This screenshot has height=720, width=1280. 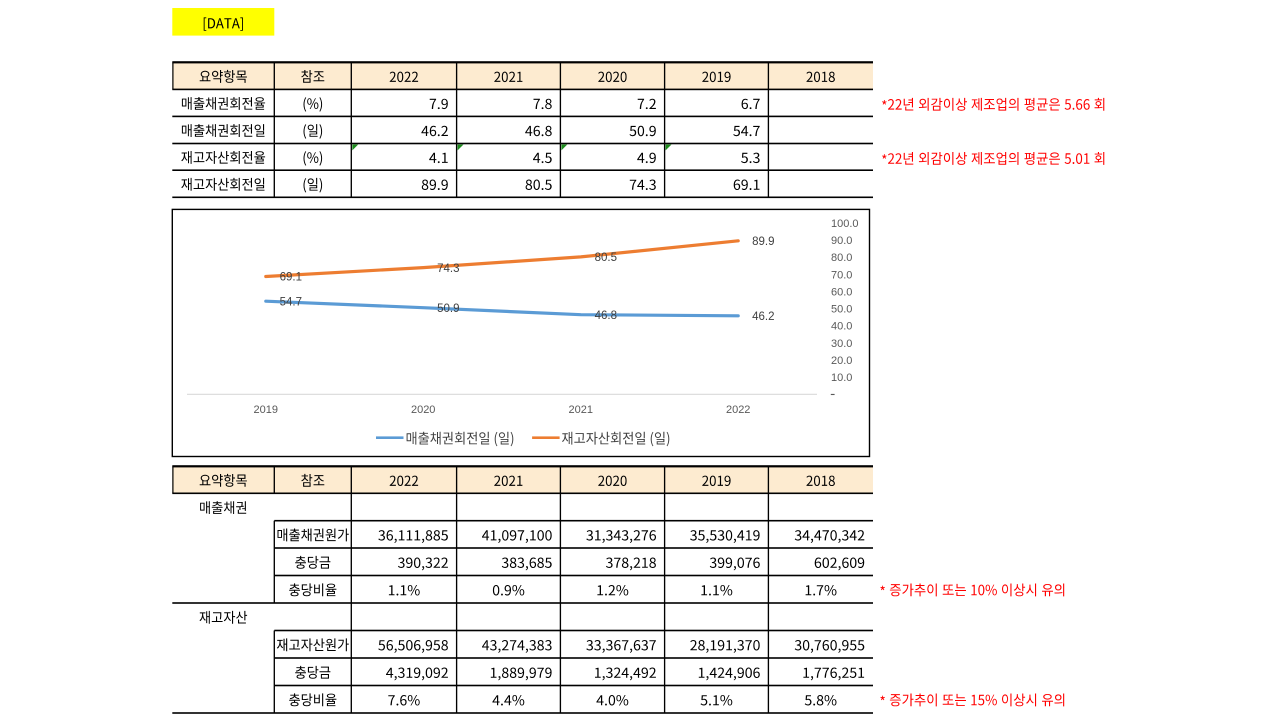 What do you see at coordinates (448, 309) in the screenshot?
I see `svg-text: 50.9` at bounding box center [448, 309].